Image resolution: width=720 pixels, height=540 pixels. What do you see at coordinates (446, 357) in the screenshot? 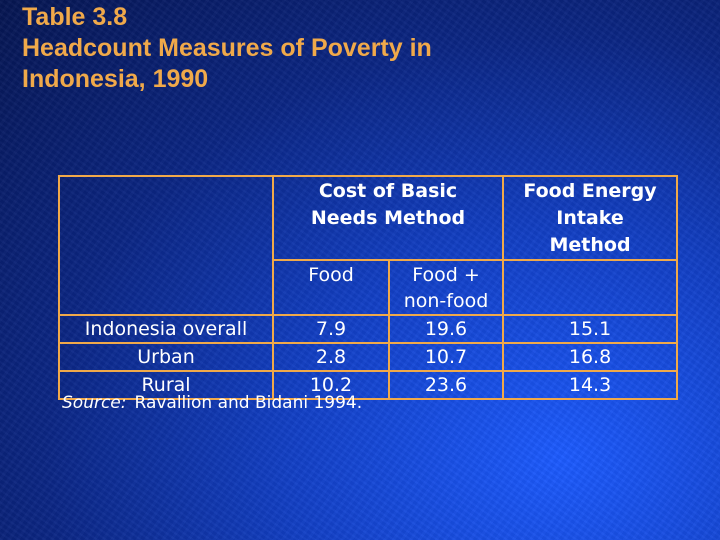
I see `cell-food-nonfood: 10.7` at bounding box center [446, 357].